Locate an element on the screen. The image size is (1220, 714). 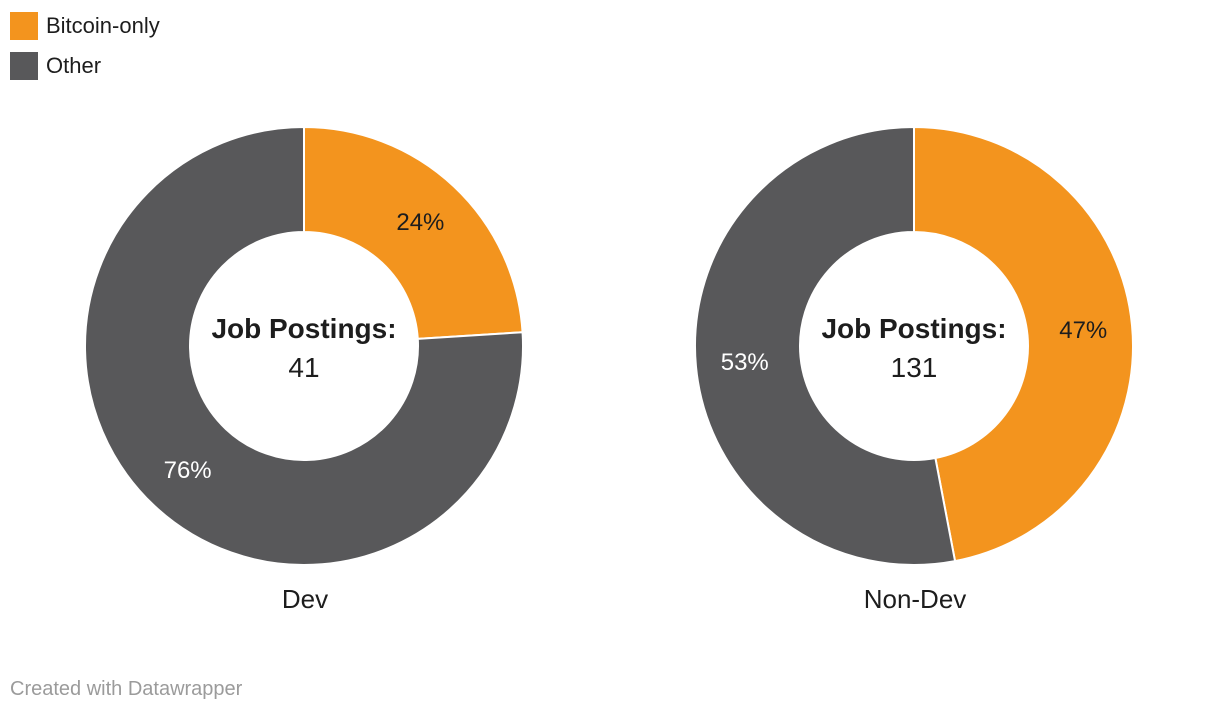
slice-label: 76% is located at coordinates (188, 470).